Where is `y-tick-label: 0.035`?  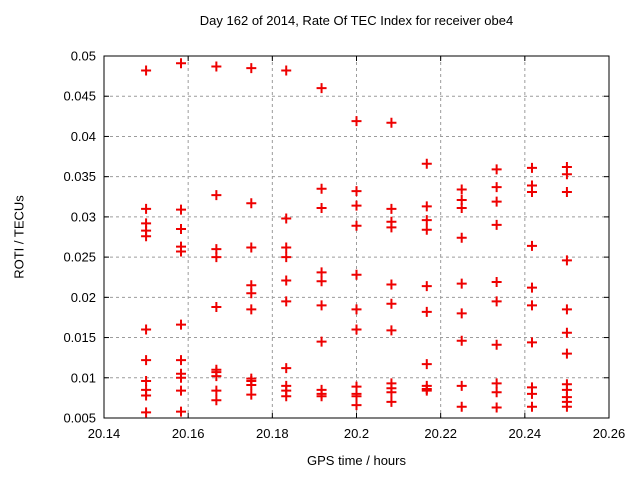
y-tick-label: 0.035 is located at coordinates (79, 176).